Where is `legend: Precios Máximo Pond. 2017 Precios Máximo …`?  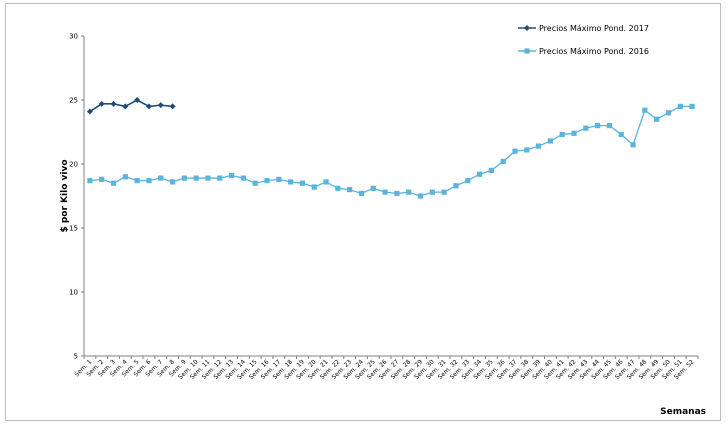
legend: Precios Máximo Pond. 2017 Precios Máximo … is located at coordinates (583, 40).